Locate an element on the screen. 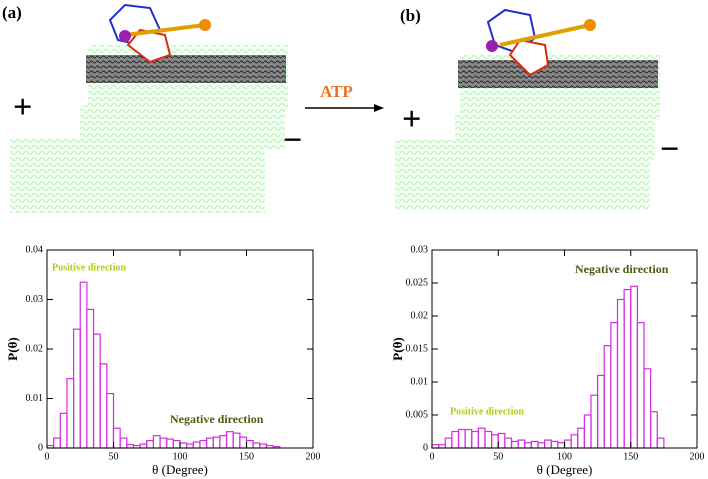  panel-label: (a) is located at coordinates (12, 12).